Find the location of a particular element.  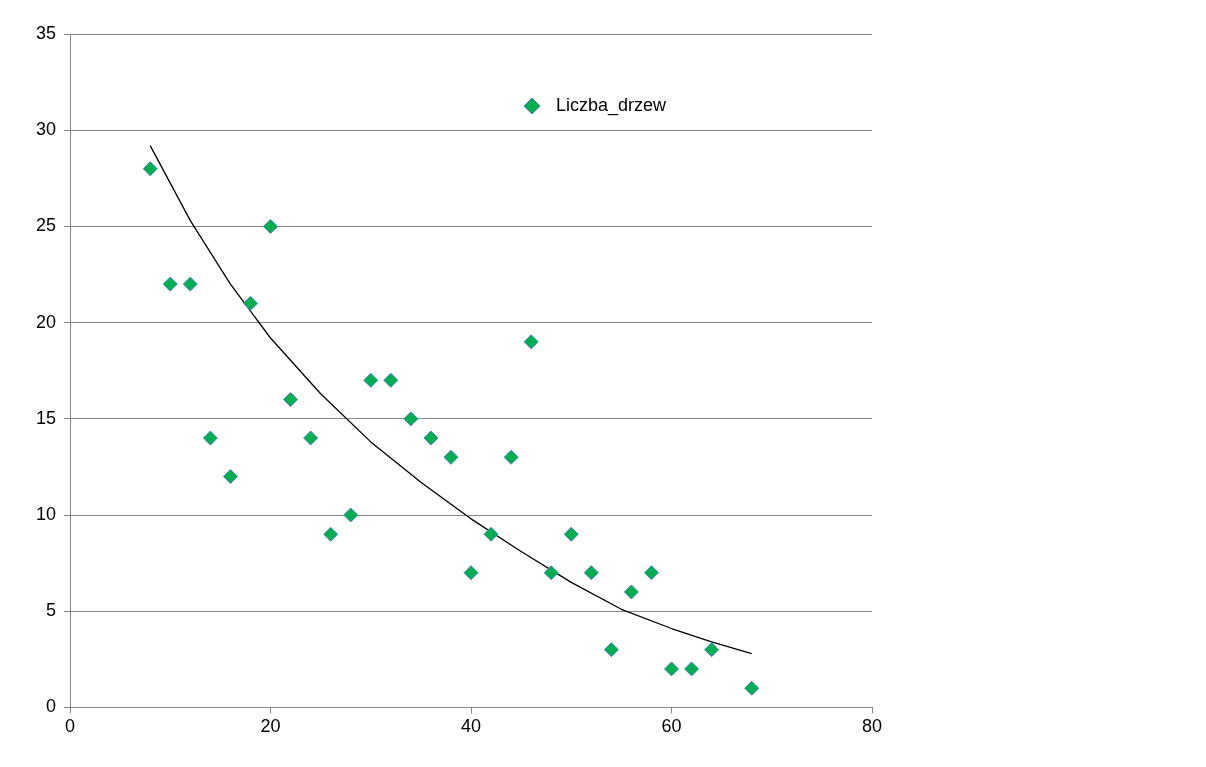

legend-label: Liczba_drzew is located at coordinates (612, 105).